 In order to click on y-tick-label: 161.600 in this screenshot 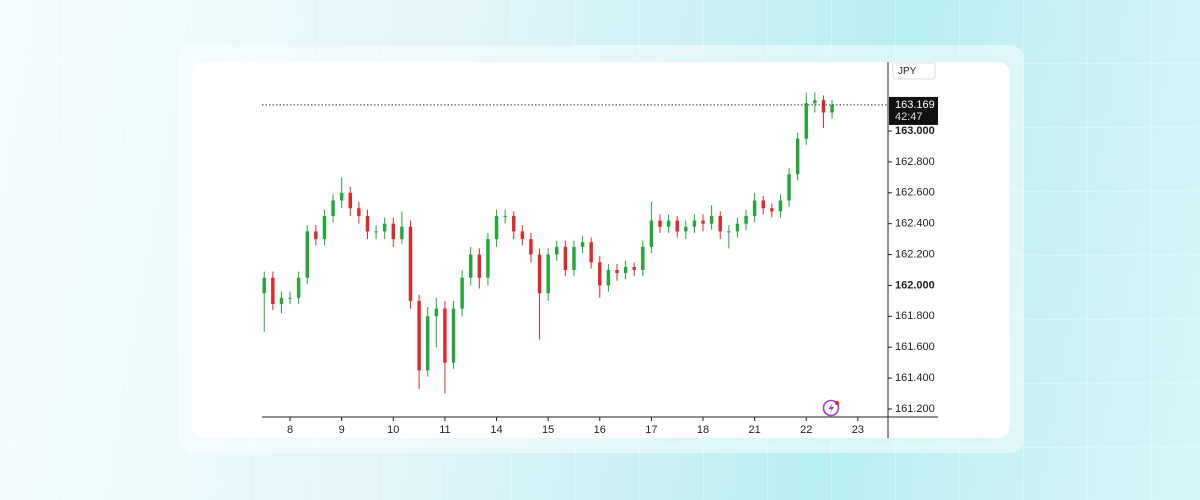, I will do `click(915, 347)`.